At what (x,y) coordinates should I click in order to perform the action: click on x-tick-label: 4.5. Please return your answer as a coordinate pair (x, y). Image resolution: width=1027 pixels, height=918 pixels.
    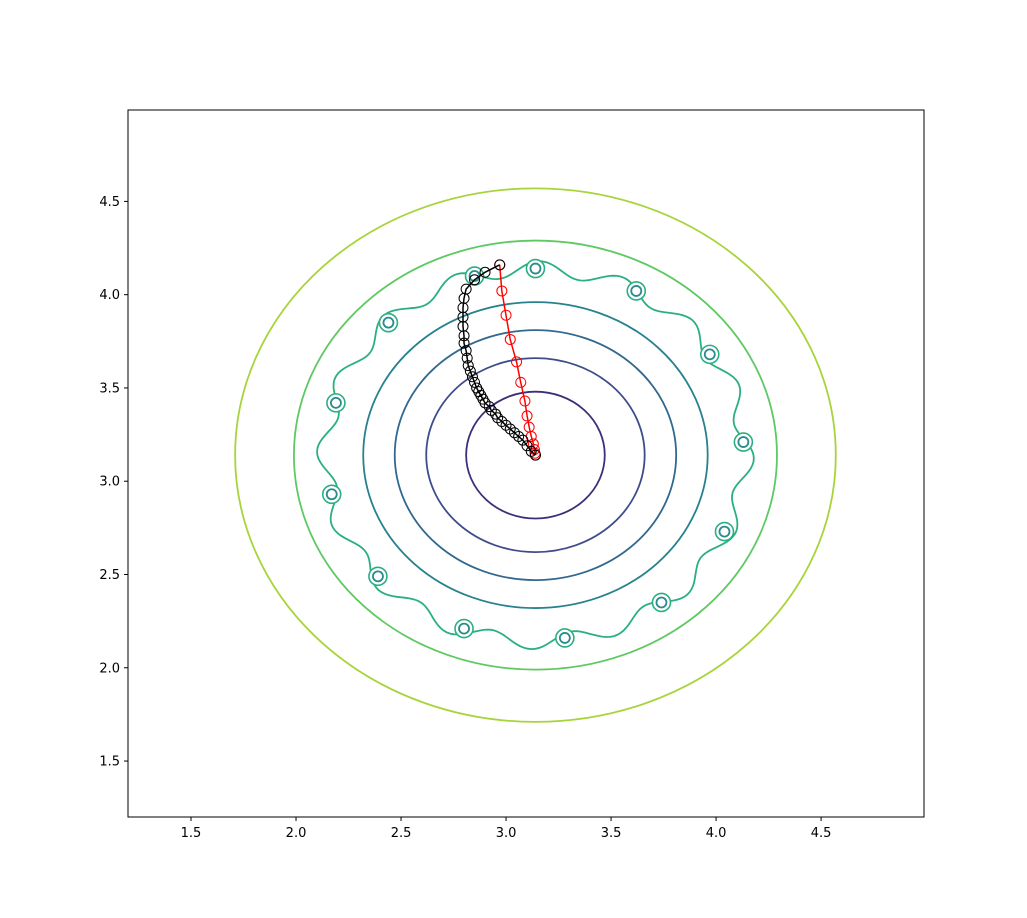
    Looking at the image, I should click on (821, 833).